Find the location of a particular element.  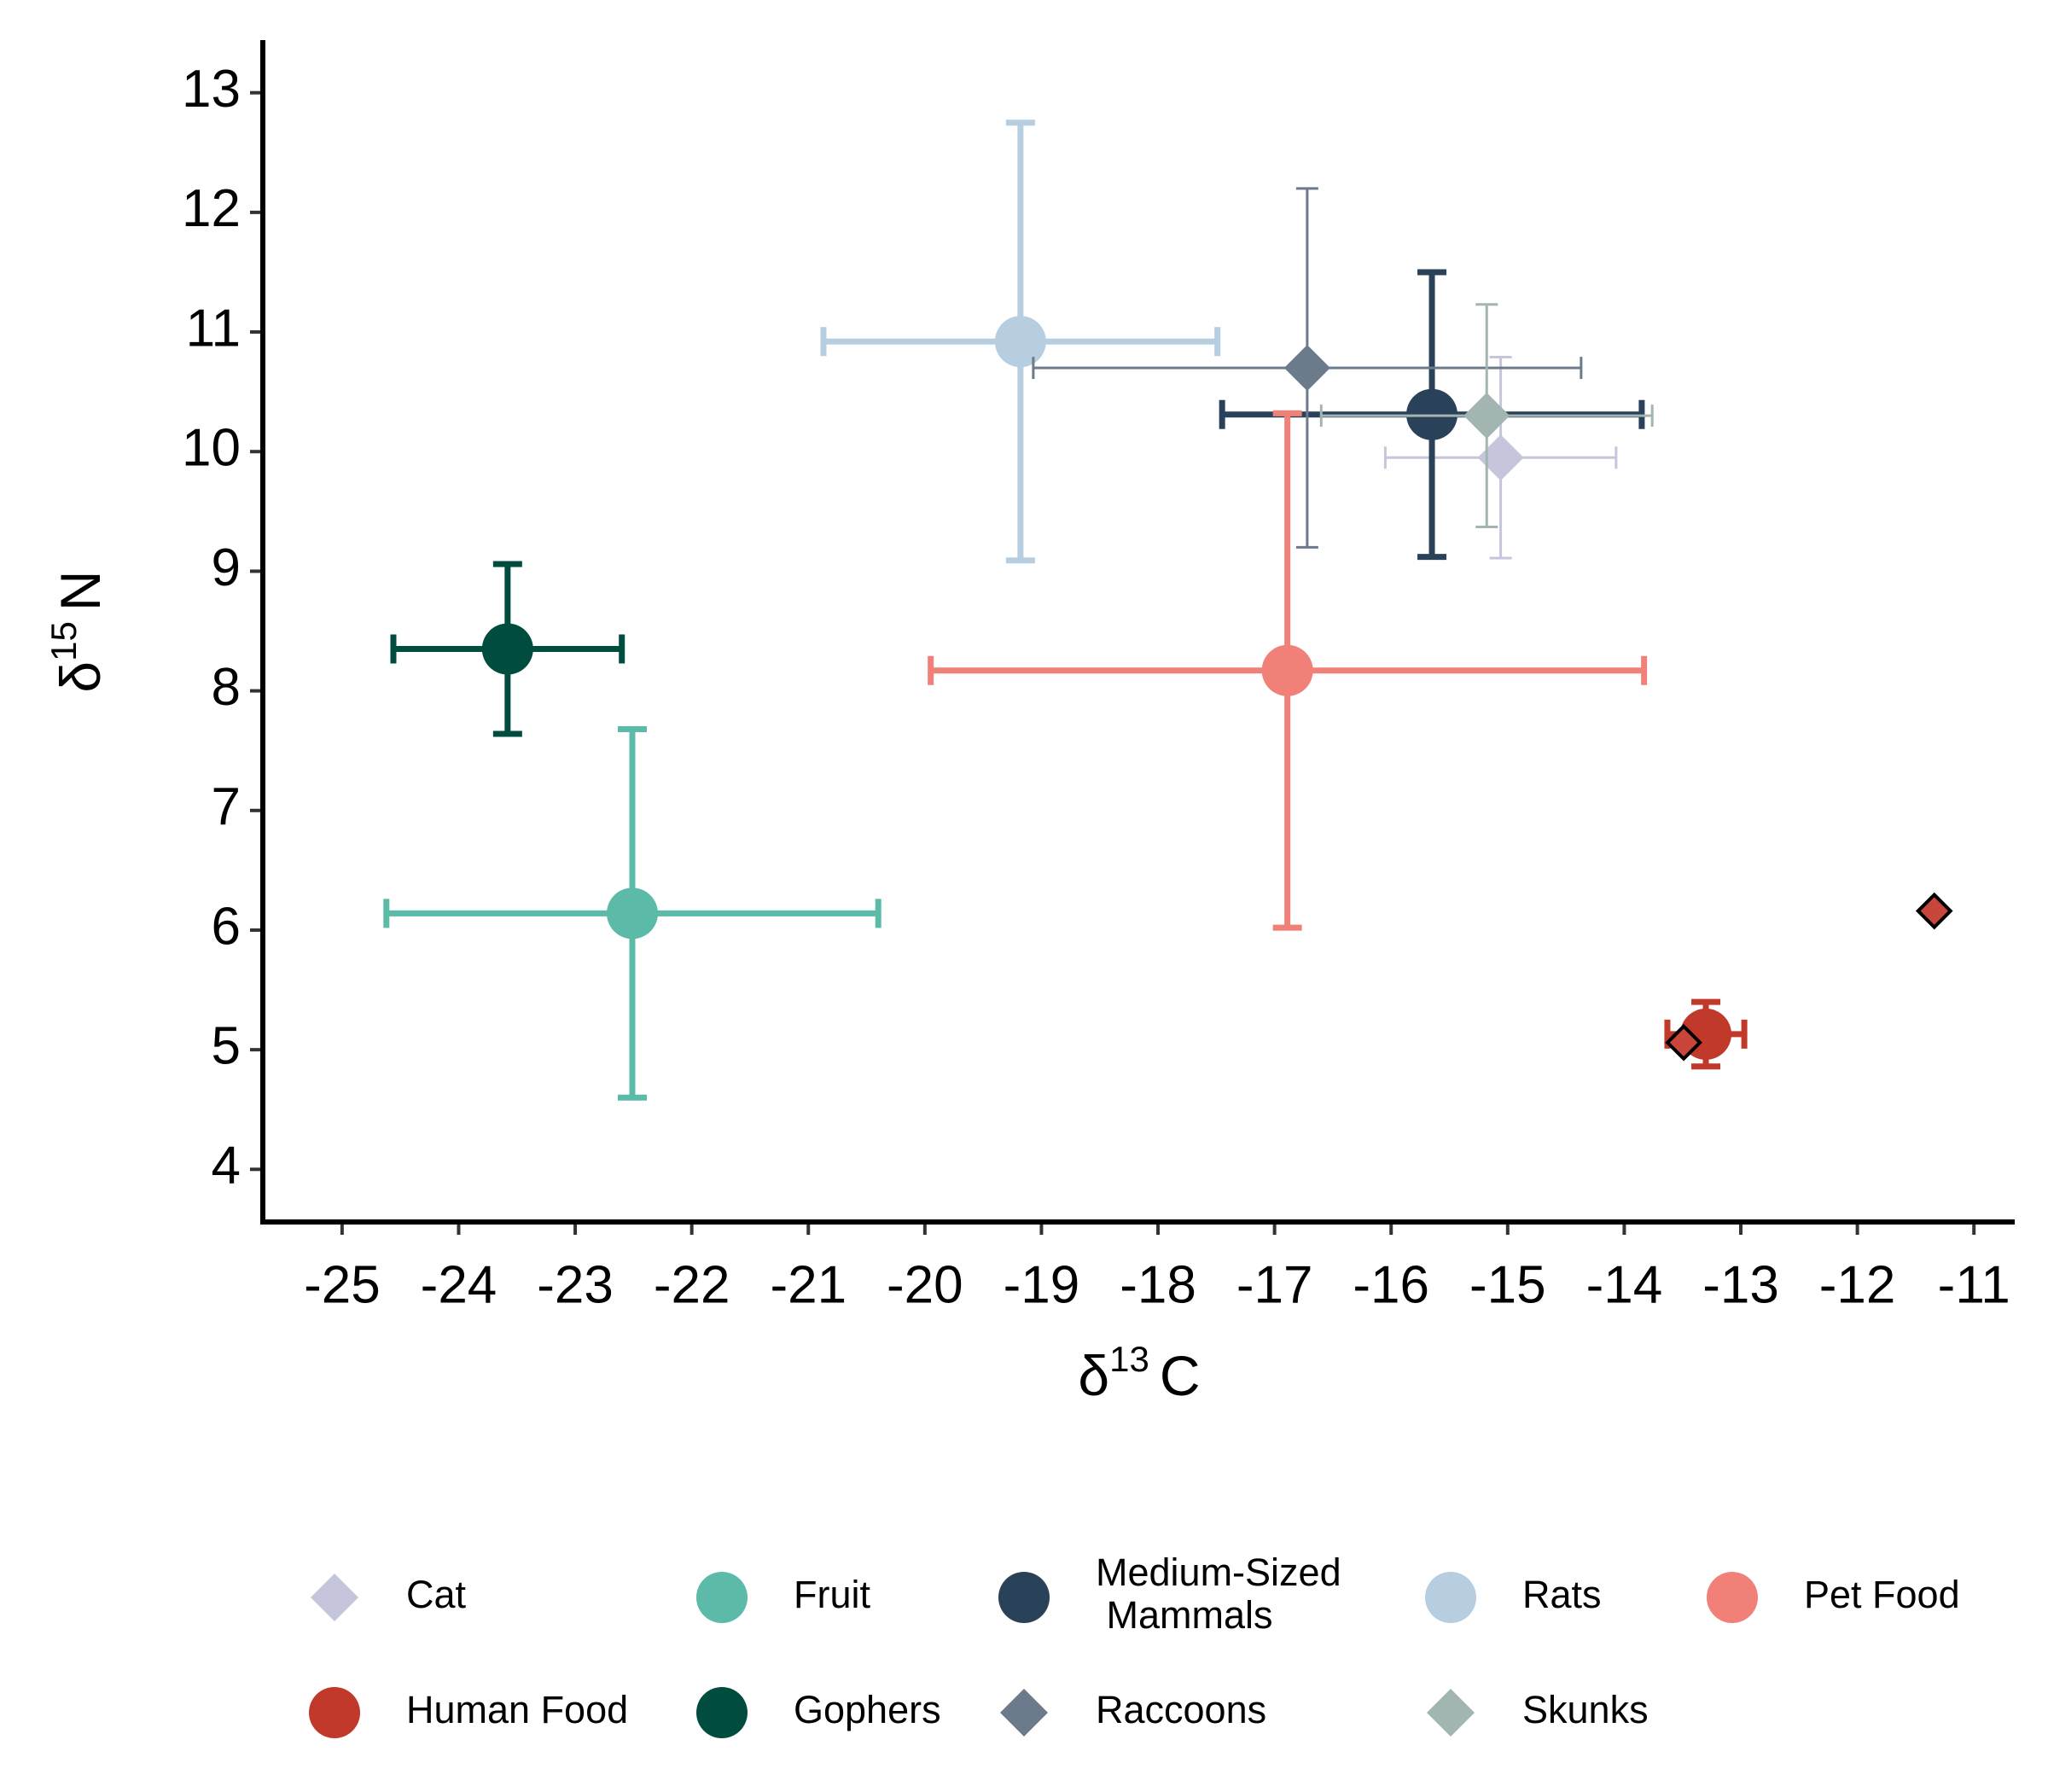

y-tick-label: 9 is located at coordinates (227, 567).